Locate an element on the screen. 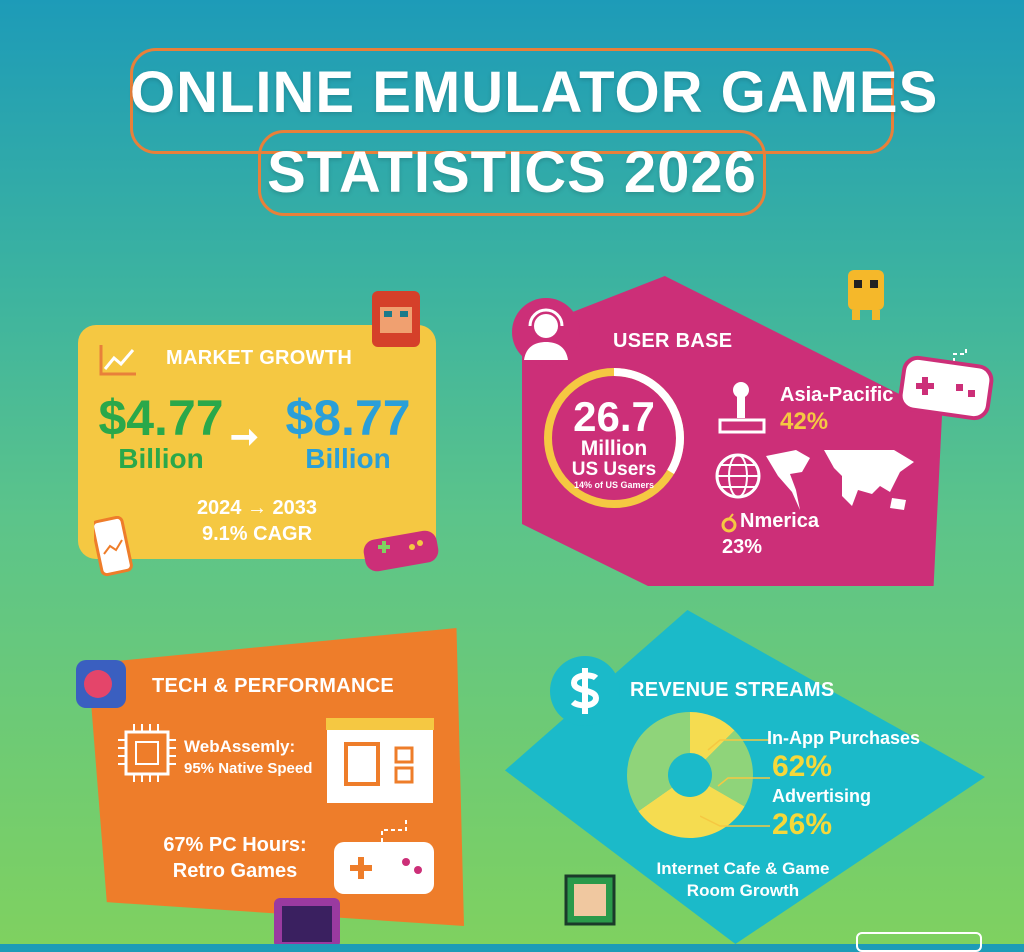  gamepad-icon is located at coordinates (401, 551).